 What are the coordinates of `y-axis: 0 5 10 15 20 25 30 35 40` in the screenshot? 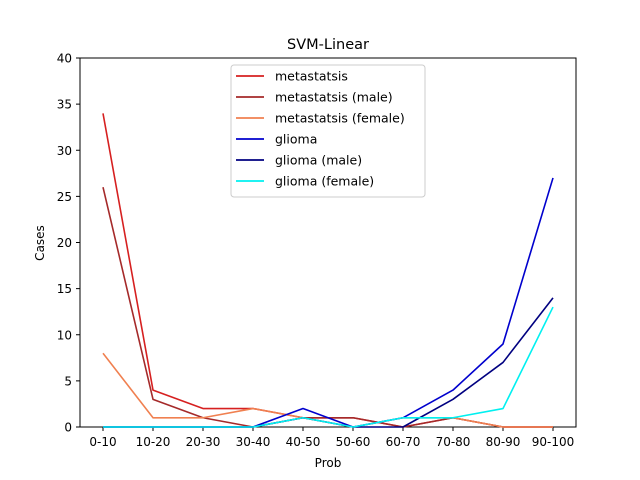 It's located at (68, 243).